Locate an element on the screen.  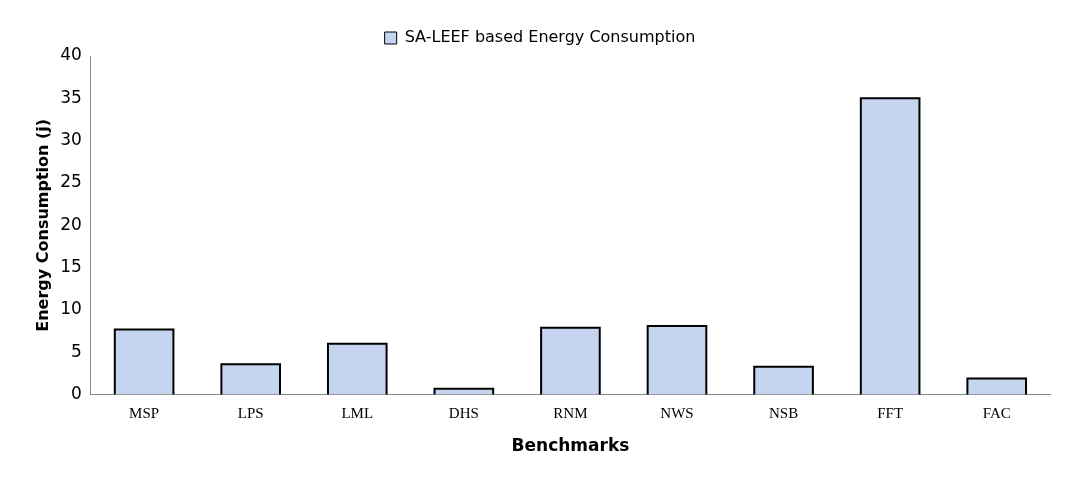
x-tick-label: MSP is located at coordinates (144, 412).